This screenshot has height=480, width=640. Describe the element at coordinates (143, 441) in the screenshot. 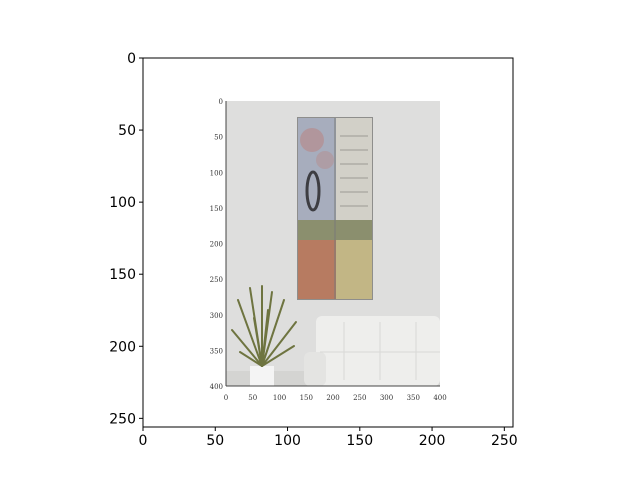

I see `x-tick-label: 0` at that location.